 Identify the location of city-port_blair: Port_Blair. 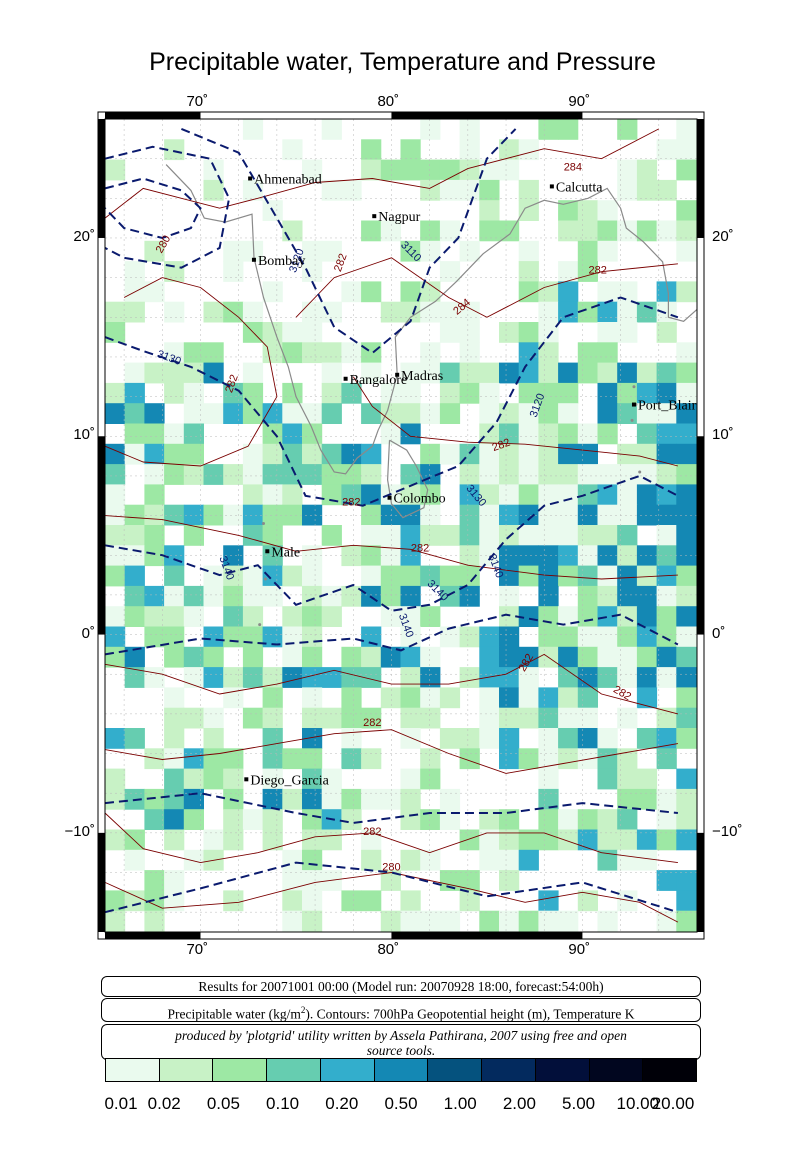
(664, 406).